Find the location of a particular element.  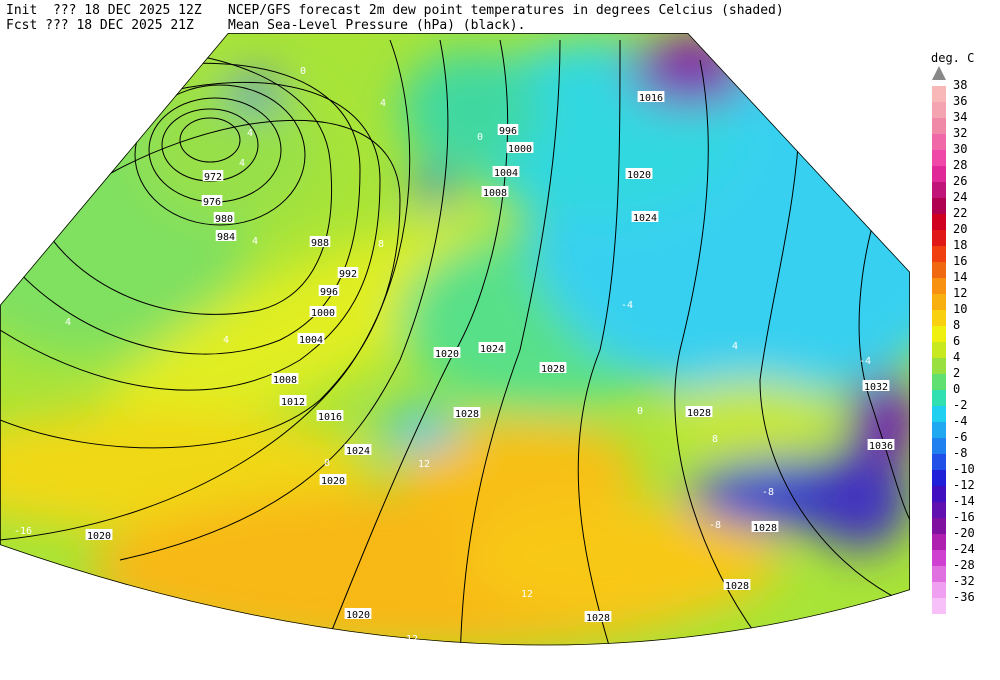

legend-label: 26 is located at coordinates (960, 181).